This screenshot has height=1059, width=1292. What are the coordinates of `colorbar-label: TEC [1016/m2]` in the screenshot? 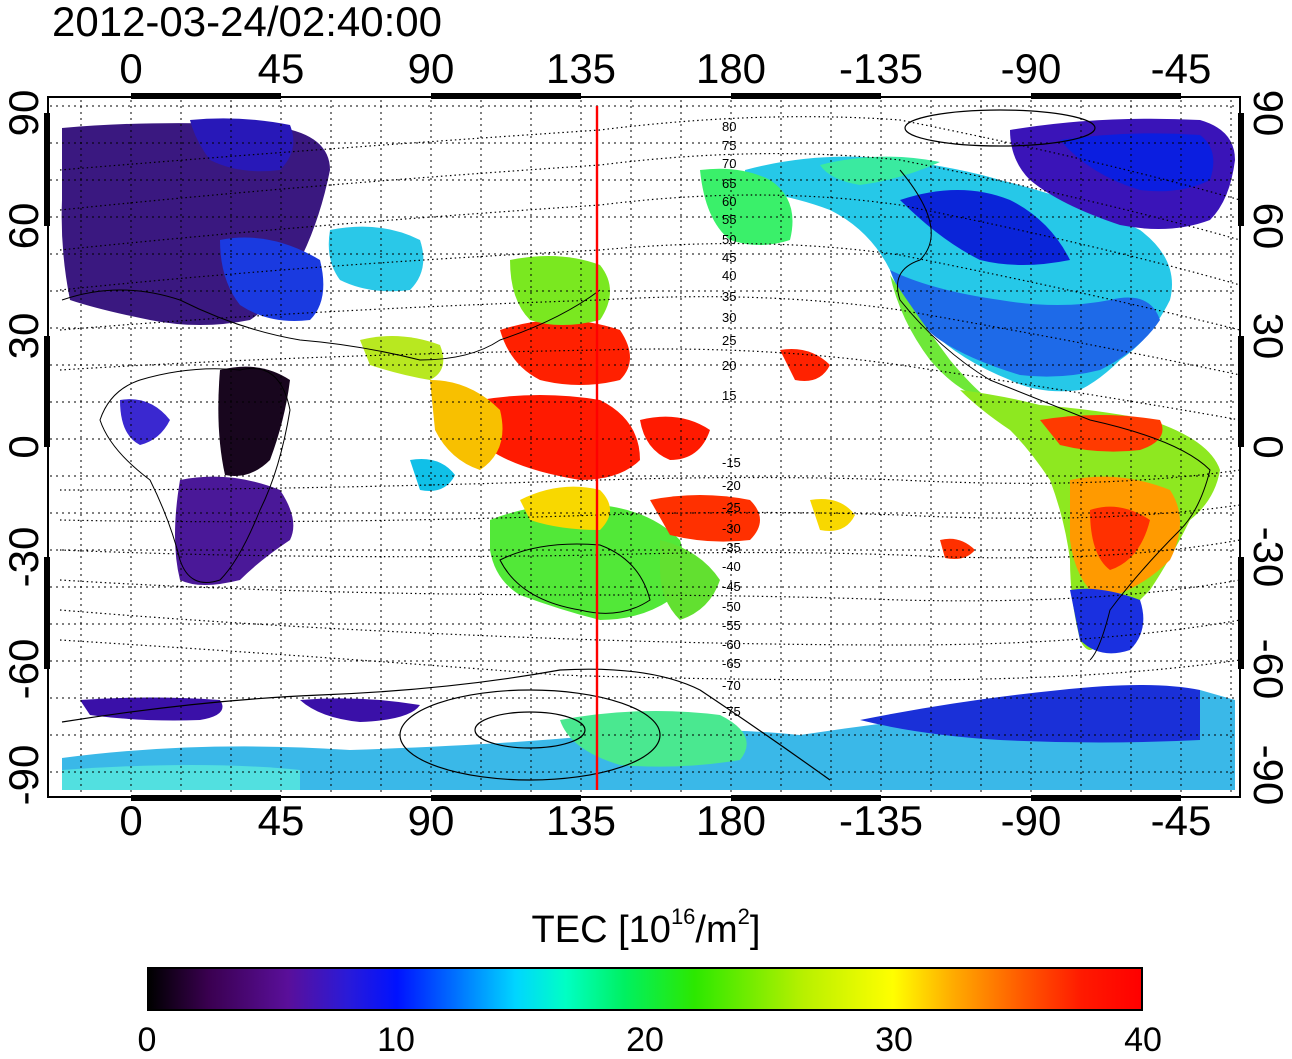 It's located at (646, 929).